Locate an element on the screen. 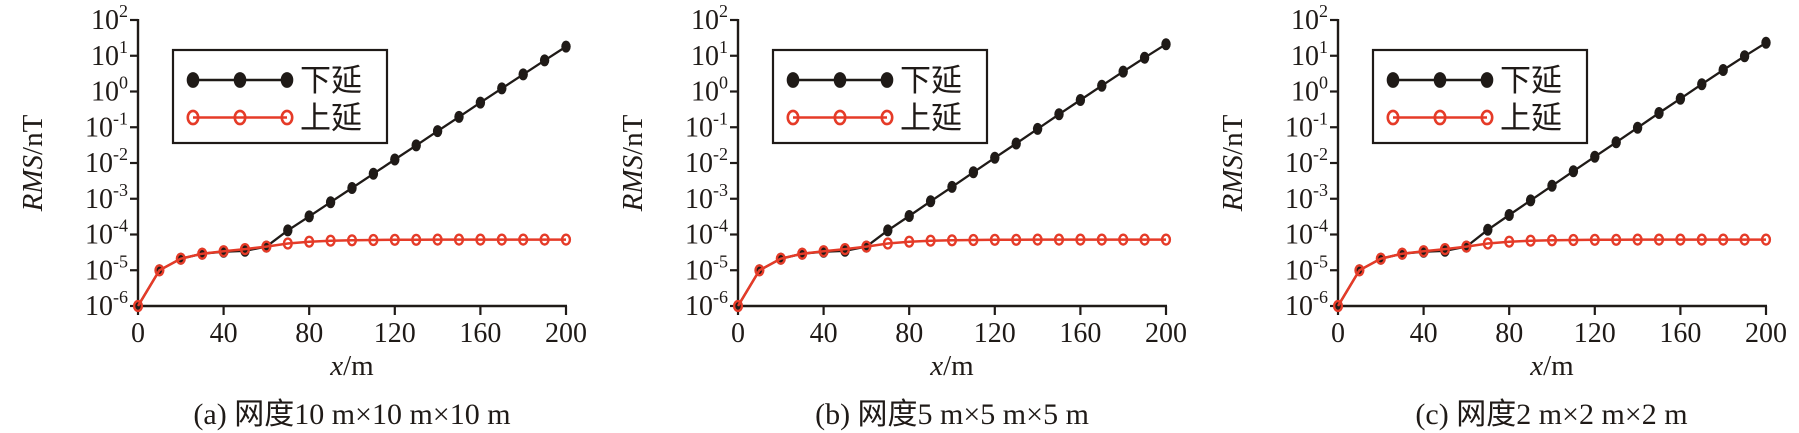  y-tick-label: 10⁻⁵ is located at coordinates (1306, 268).